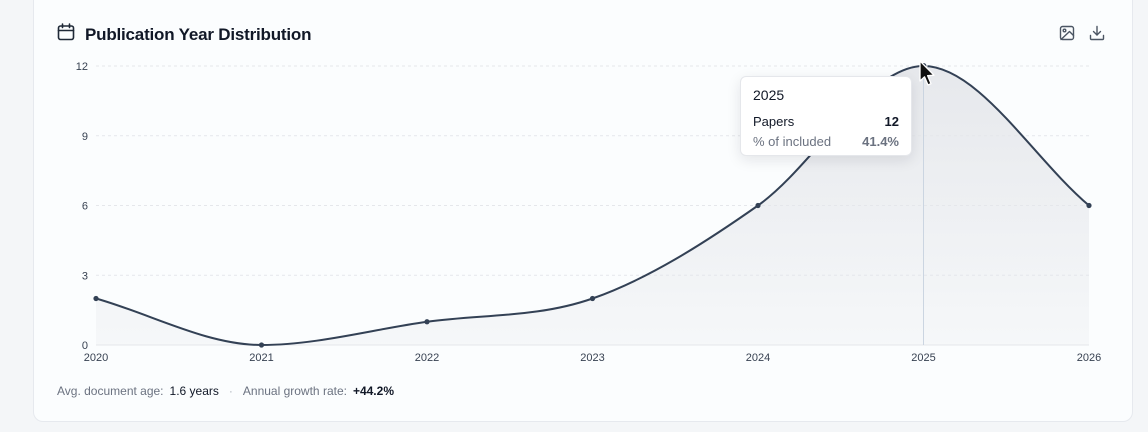 This screenshot has width=1148, height=432. Describe the element at coordinates (427, 358) in the screenshot. I see `x-tick-label: 2022` at that location.